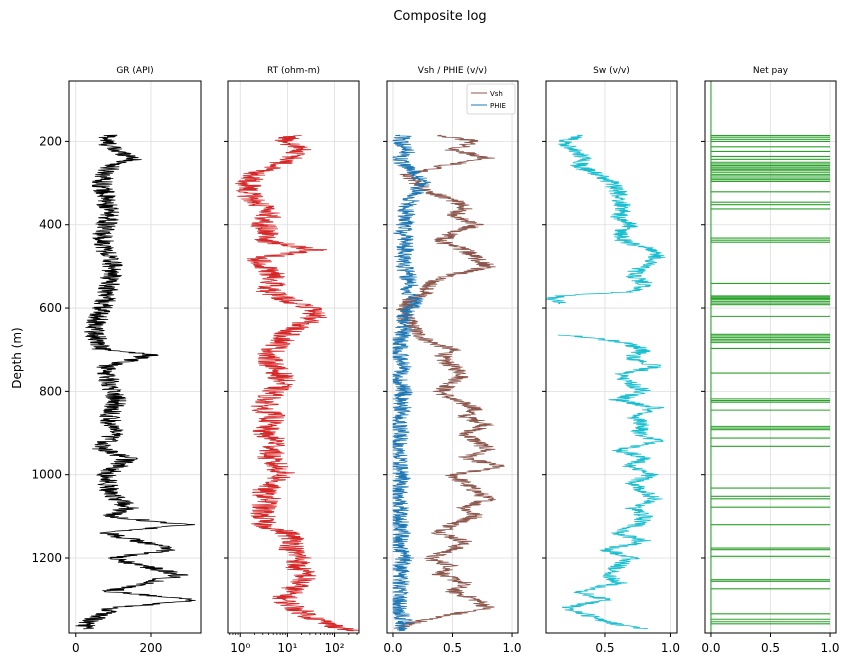  Describe the element at coordinates (134, 71) in the screenshot. I see `track-title: GR (API)` at that location.